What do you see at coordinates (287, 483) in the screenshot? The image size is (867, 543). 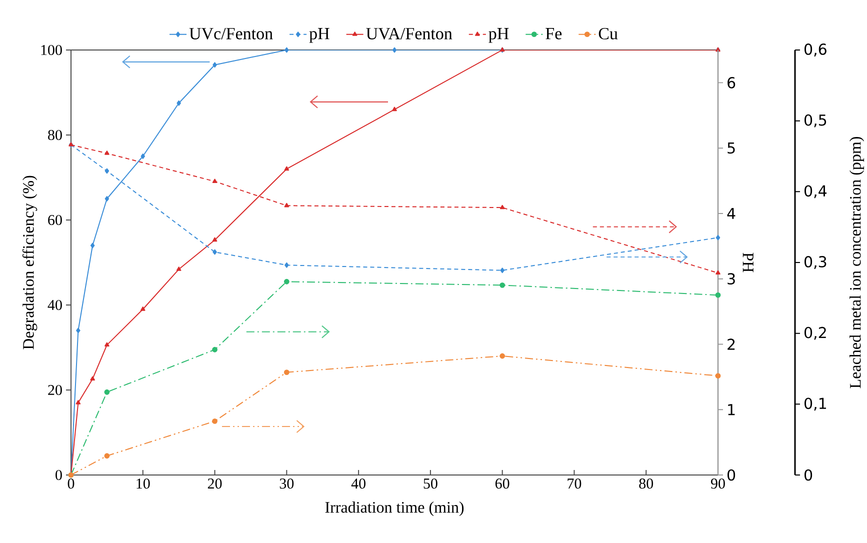 I see `x-tick-label: 30` at bounding box center [287, 483].